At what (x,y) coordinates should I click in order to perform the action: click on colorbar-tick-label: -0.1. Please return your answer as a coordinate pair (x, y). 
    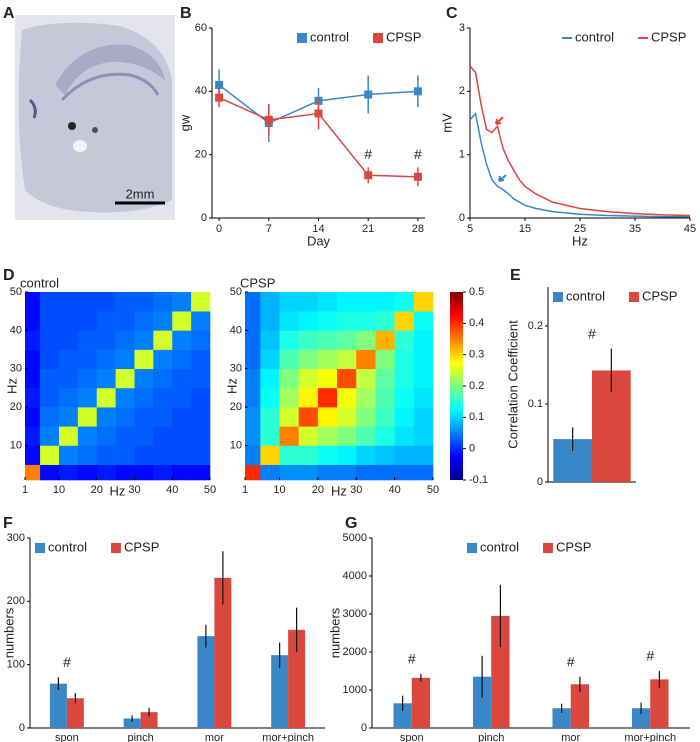
    Looking at the image, I should click on (478, 480).